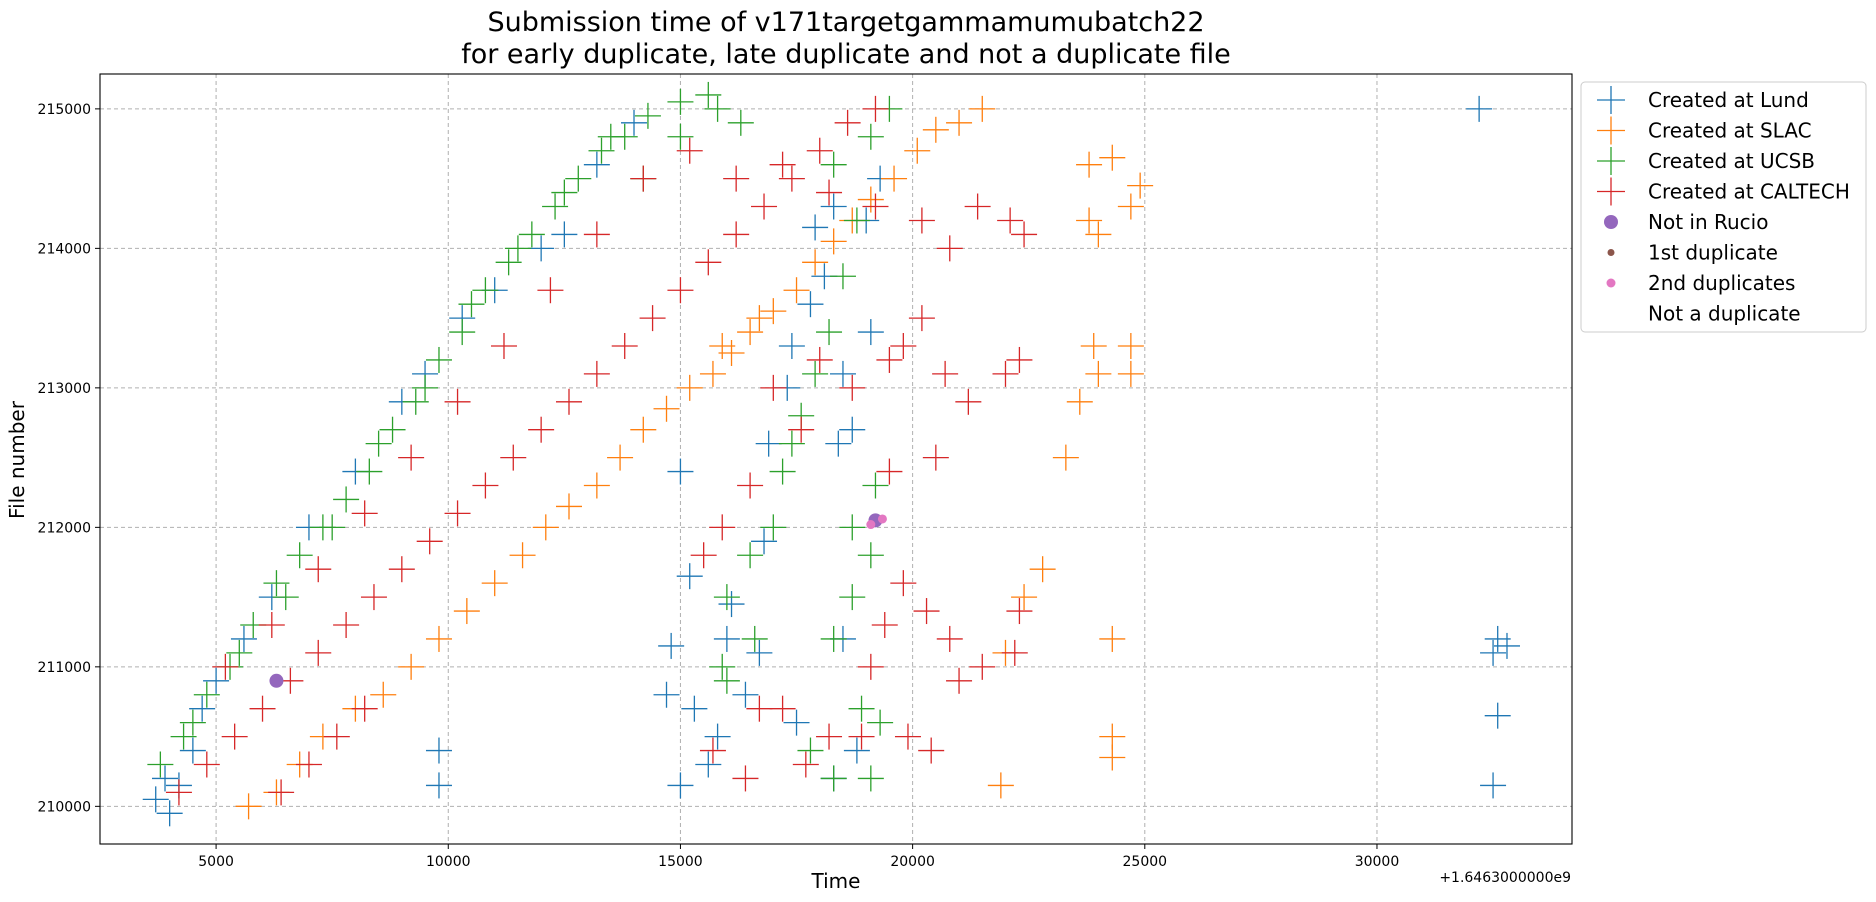 This screenshot has width=1876, height=902. I want to click on x-tick-label: 20000, so click(912, 862).